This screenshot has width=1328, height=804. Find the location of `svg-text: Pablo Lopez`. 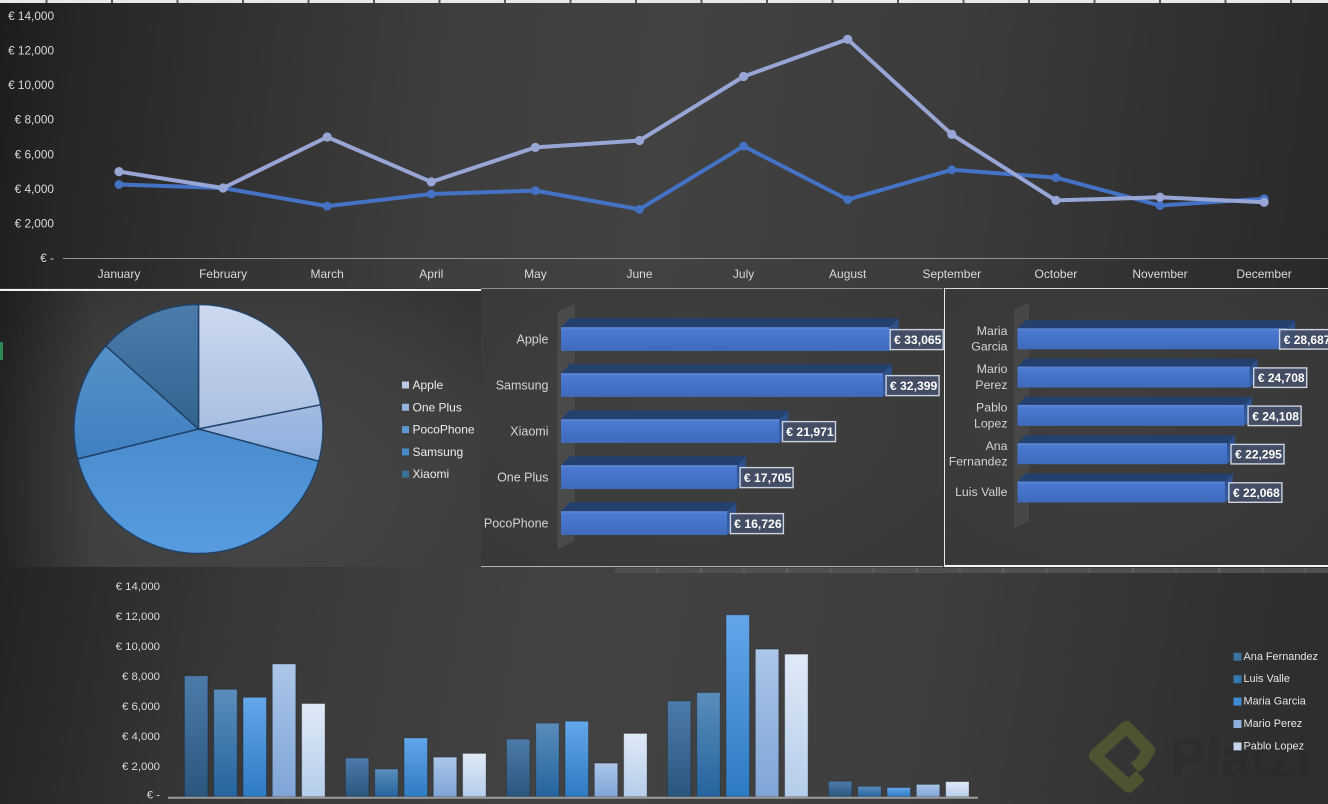

svg-text: Pablo Lopez is located at coordinates (1274, 746).